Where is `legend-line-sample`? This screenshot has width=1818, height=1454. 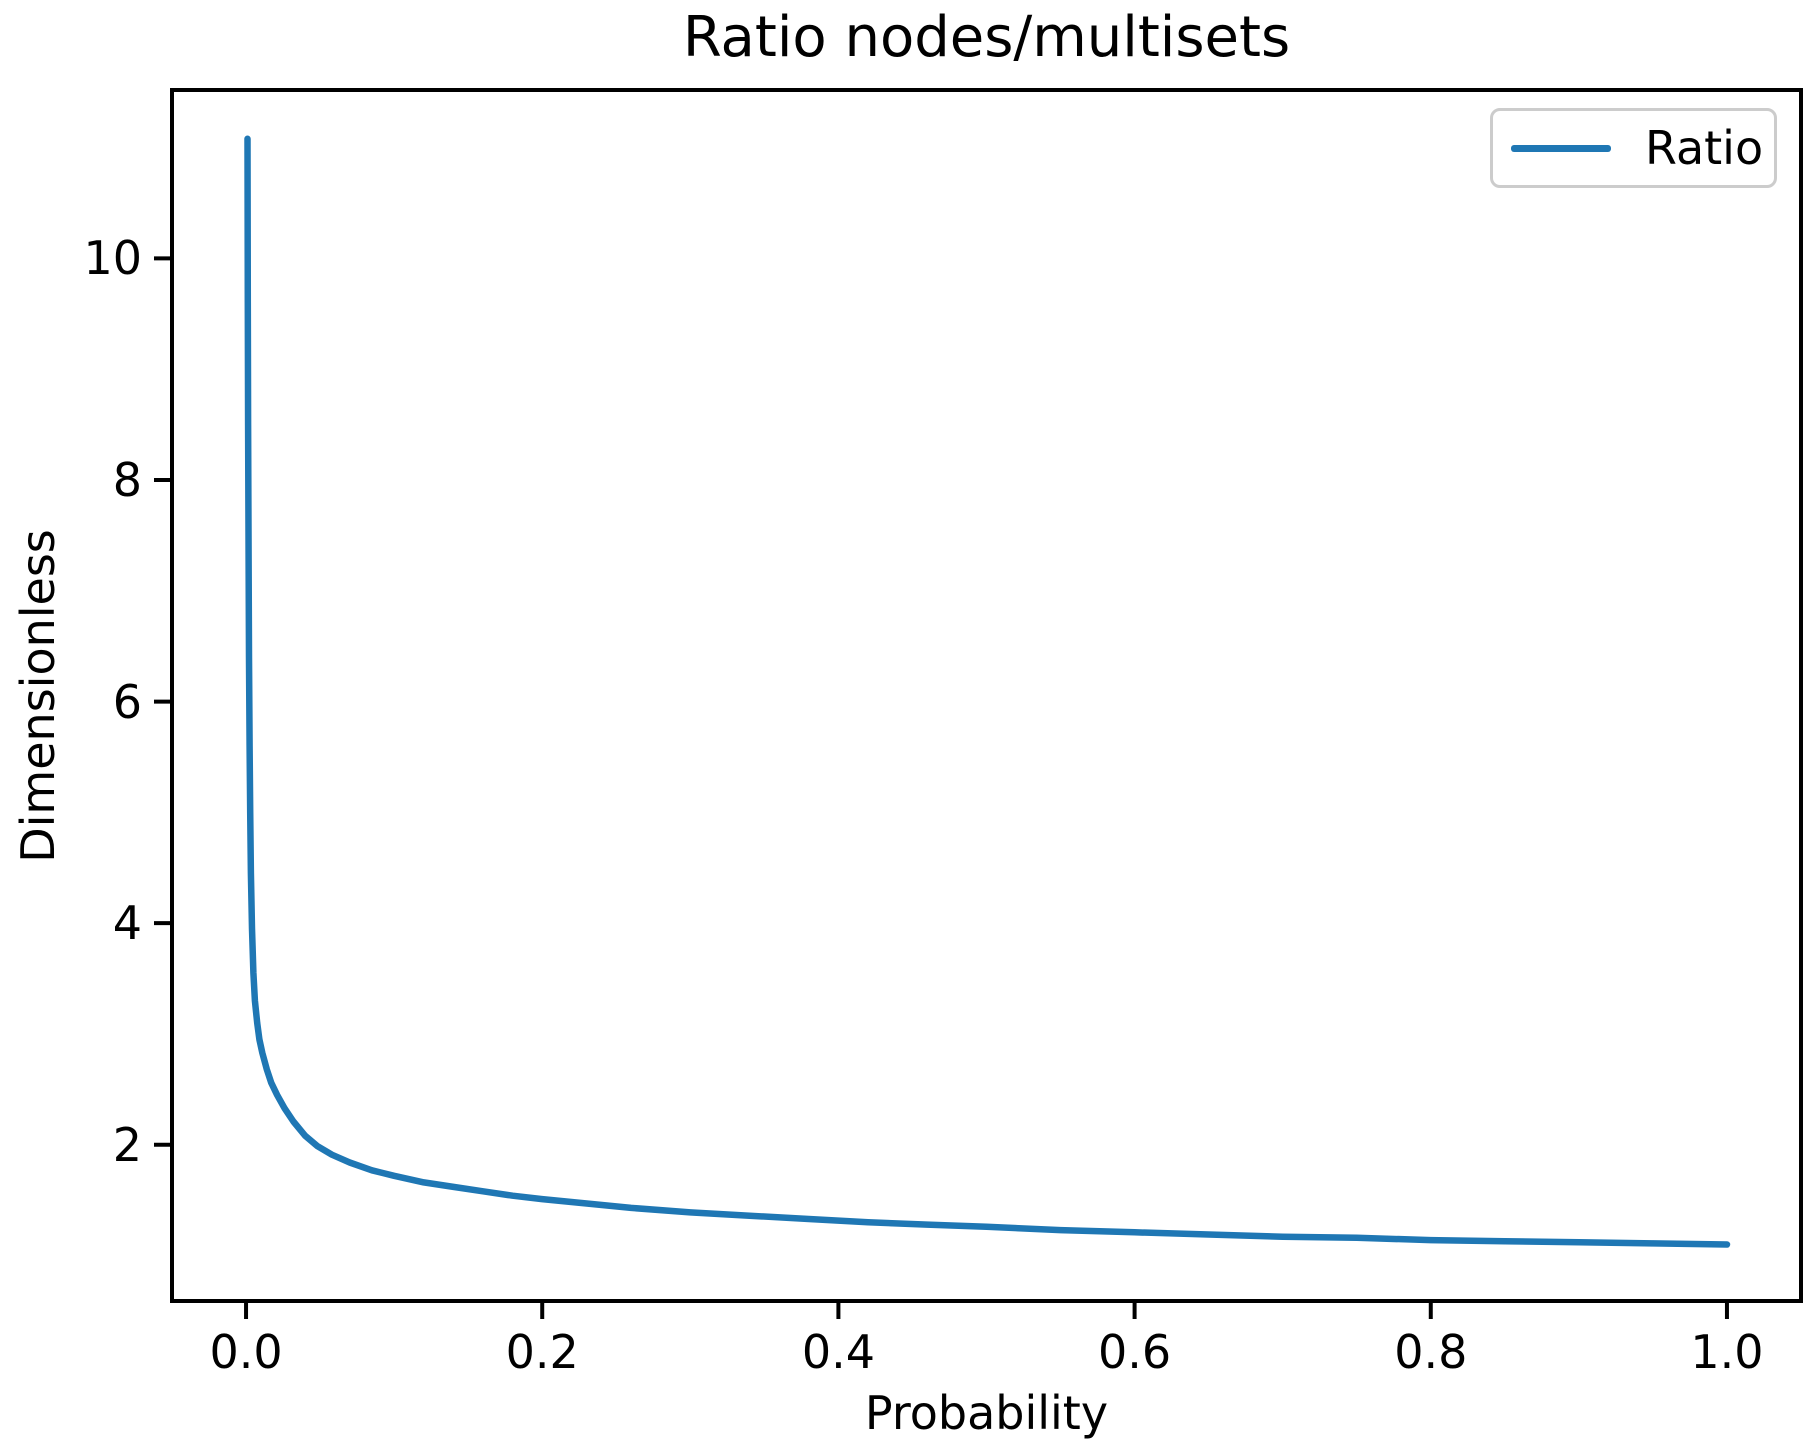
legend-line-sample is located at coordinates (1561, 148).